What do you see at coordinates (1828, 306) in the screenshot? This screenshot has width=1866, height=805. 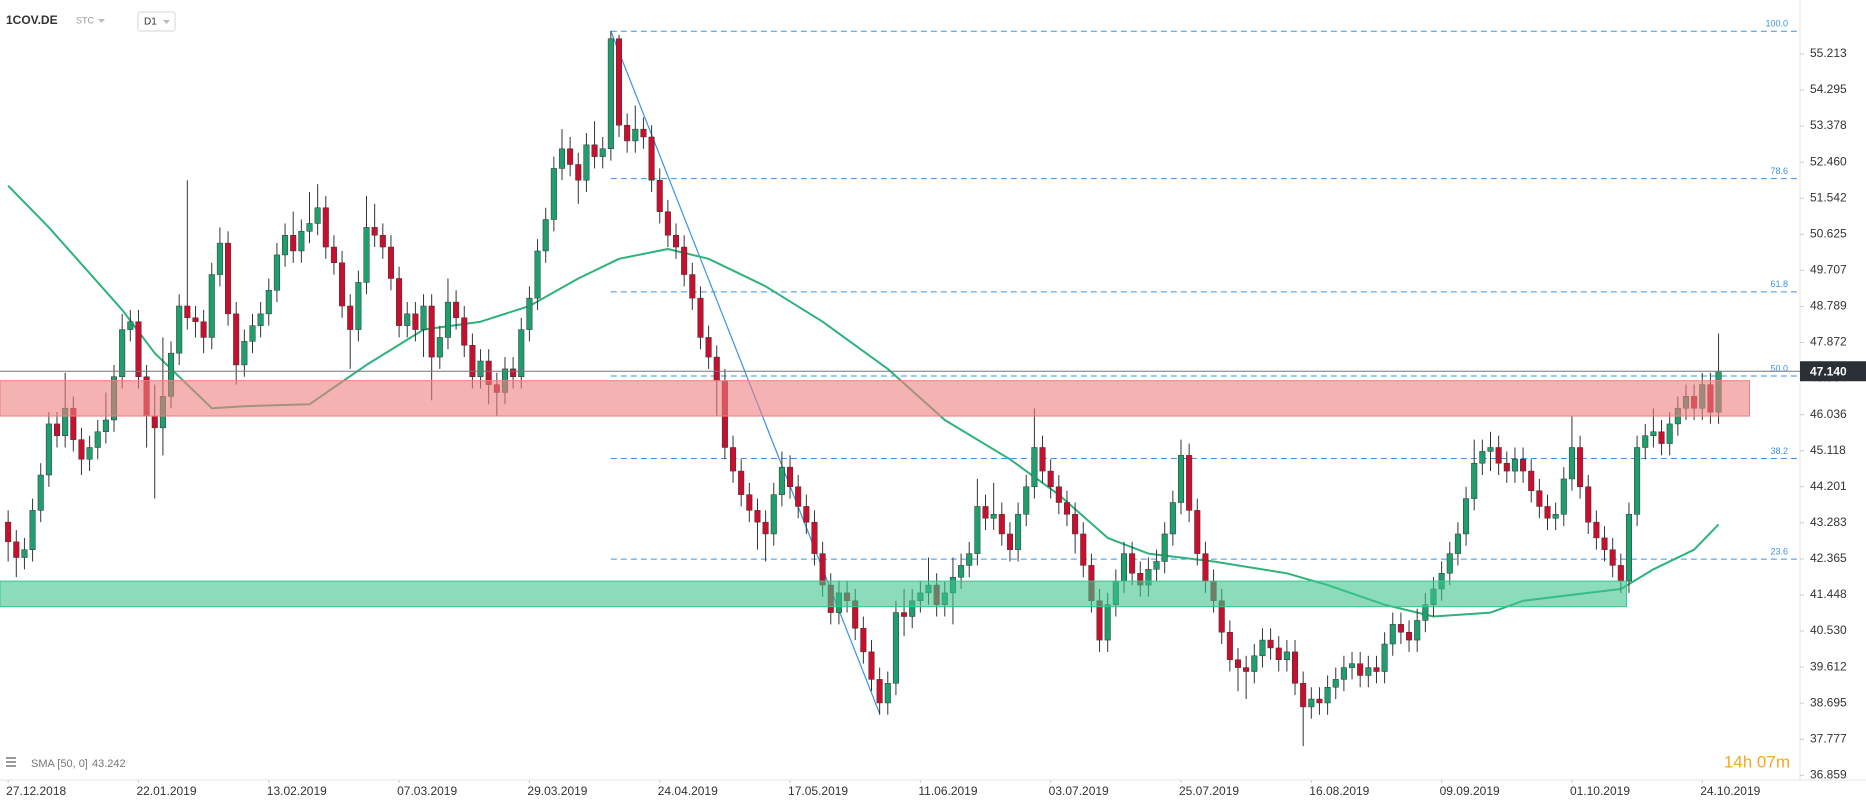 I see `y-tick-label: 48.789` at bounding box center [1828, 306].